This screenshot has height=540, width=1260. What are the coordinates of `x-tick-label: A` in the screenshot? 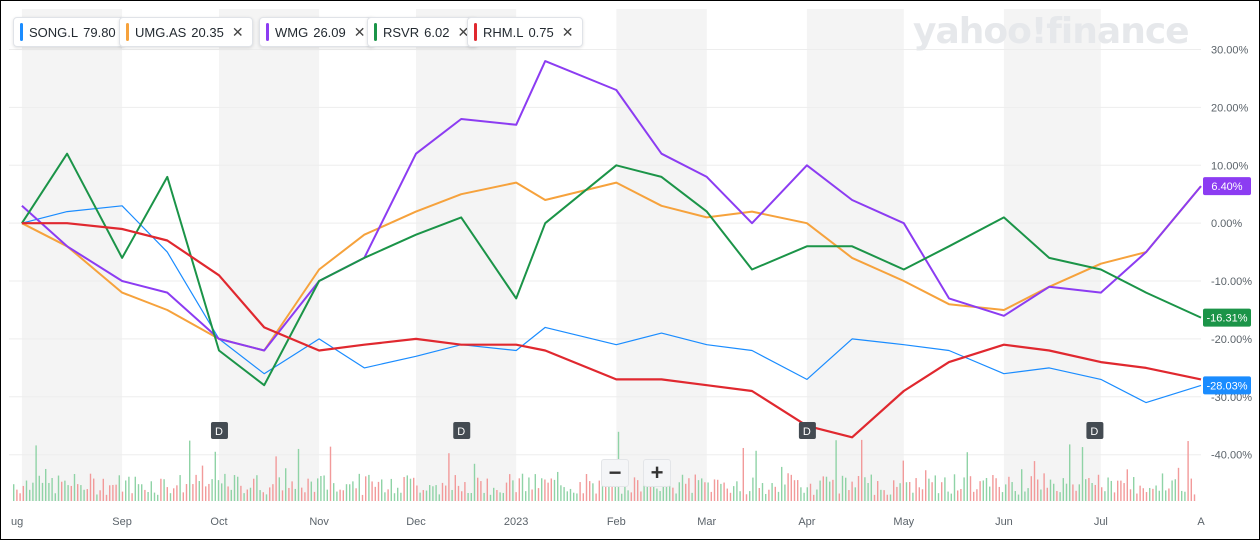 It's located at (1201, 522).